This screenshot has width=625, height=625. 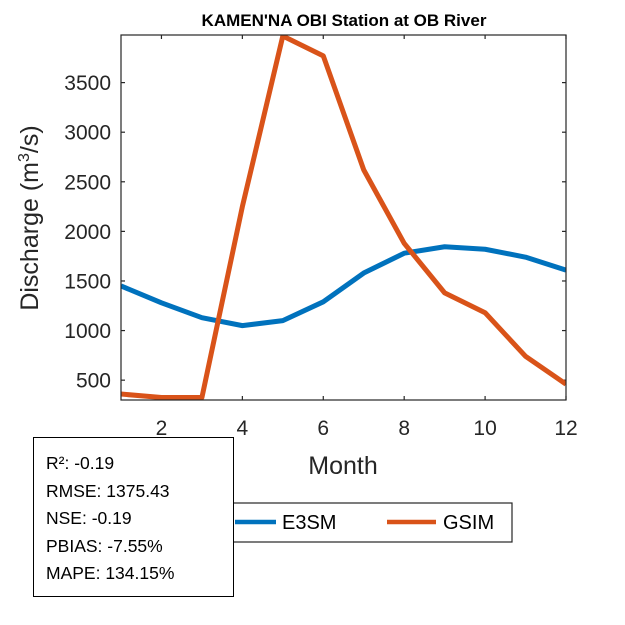 I want to click on legend: E3SM GSIM, so click(x=368, y=522).